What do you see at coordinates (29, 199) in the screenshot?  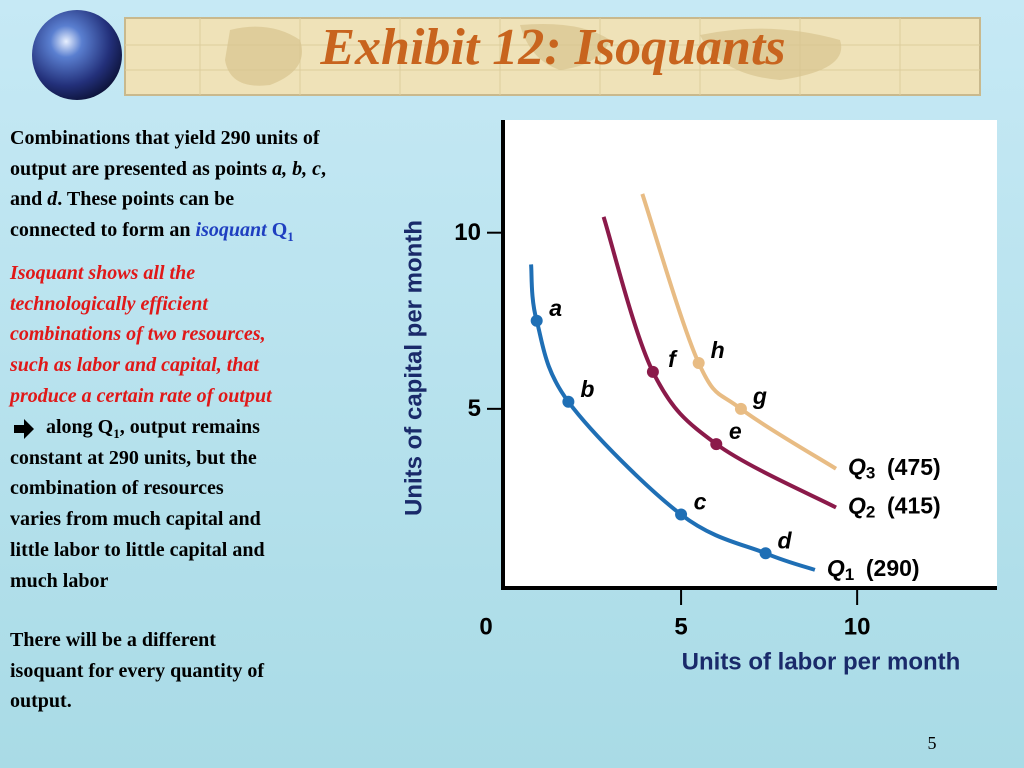 I see `text: and` at bounding box center [29, 199].